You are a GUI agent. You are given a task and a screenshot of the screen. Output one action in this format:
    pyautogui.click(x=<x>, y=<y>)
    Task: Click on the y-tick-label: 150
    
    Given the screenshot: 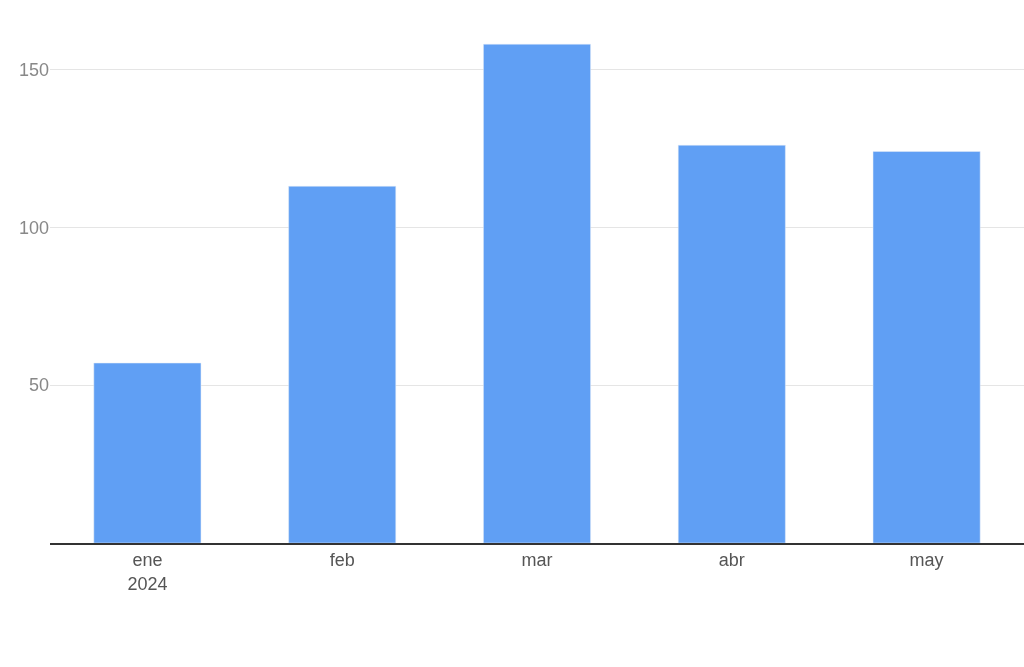 What is the action you would take?
    pyautogui.click(x=33, y=69)
    